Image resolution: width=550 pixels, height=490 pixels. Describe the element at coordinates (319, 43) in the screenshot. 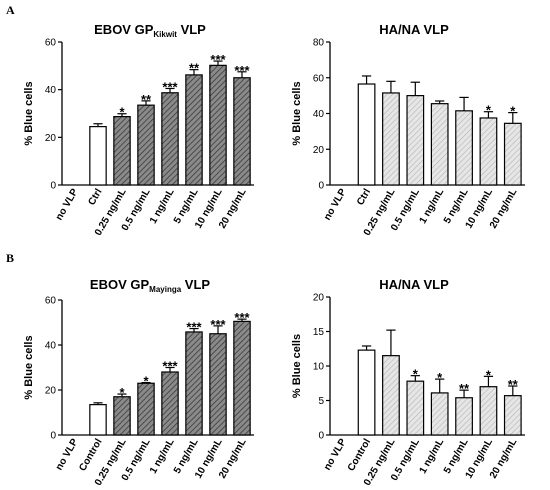

I see `y-tick-label: 80` at that location.